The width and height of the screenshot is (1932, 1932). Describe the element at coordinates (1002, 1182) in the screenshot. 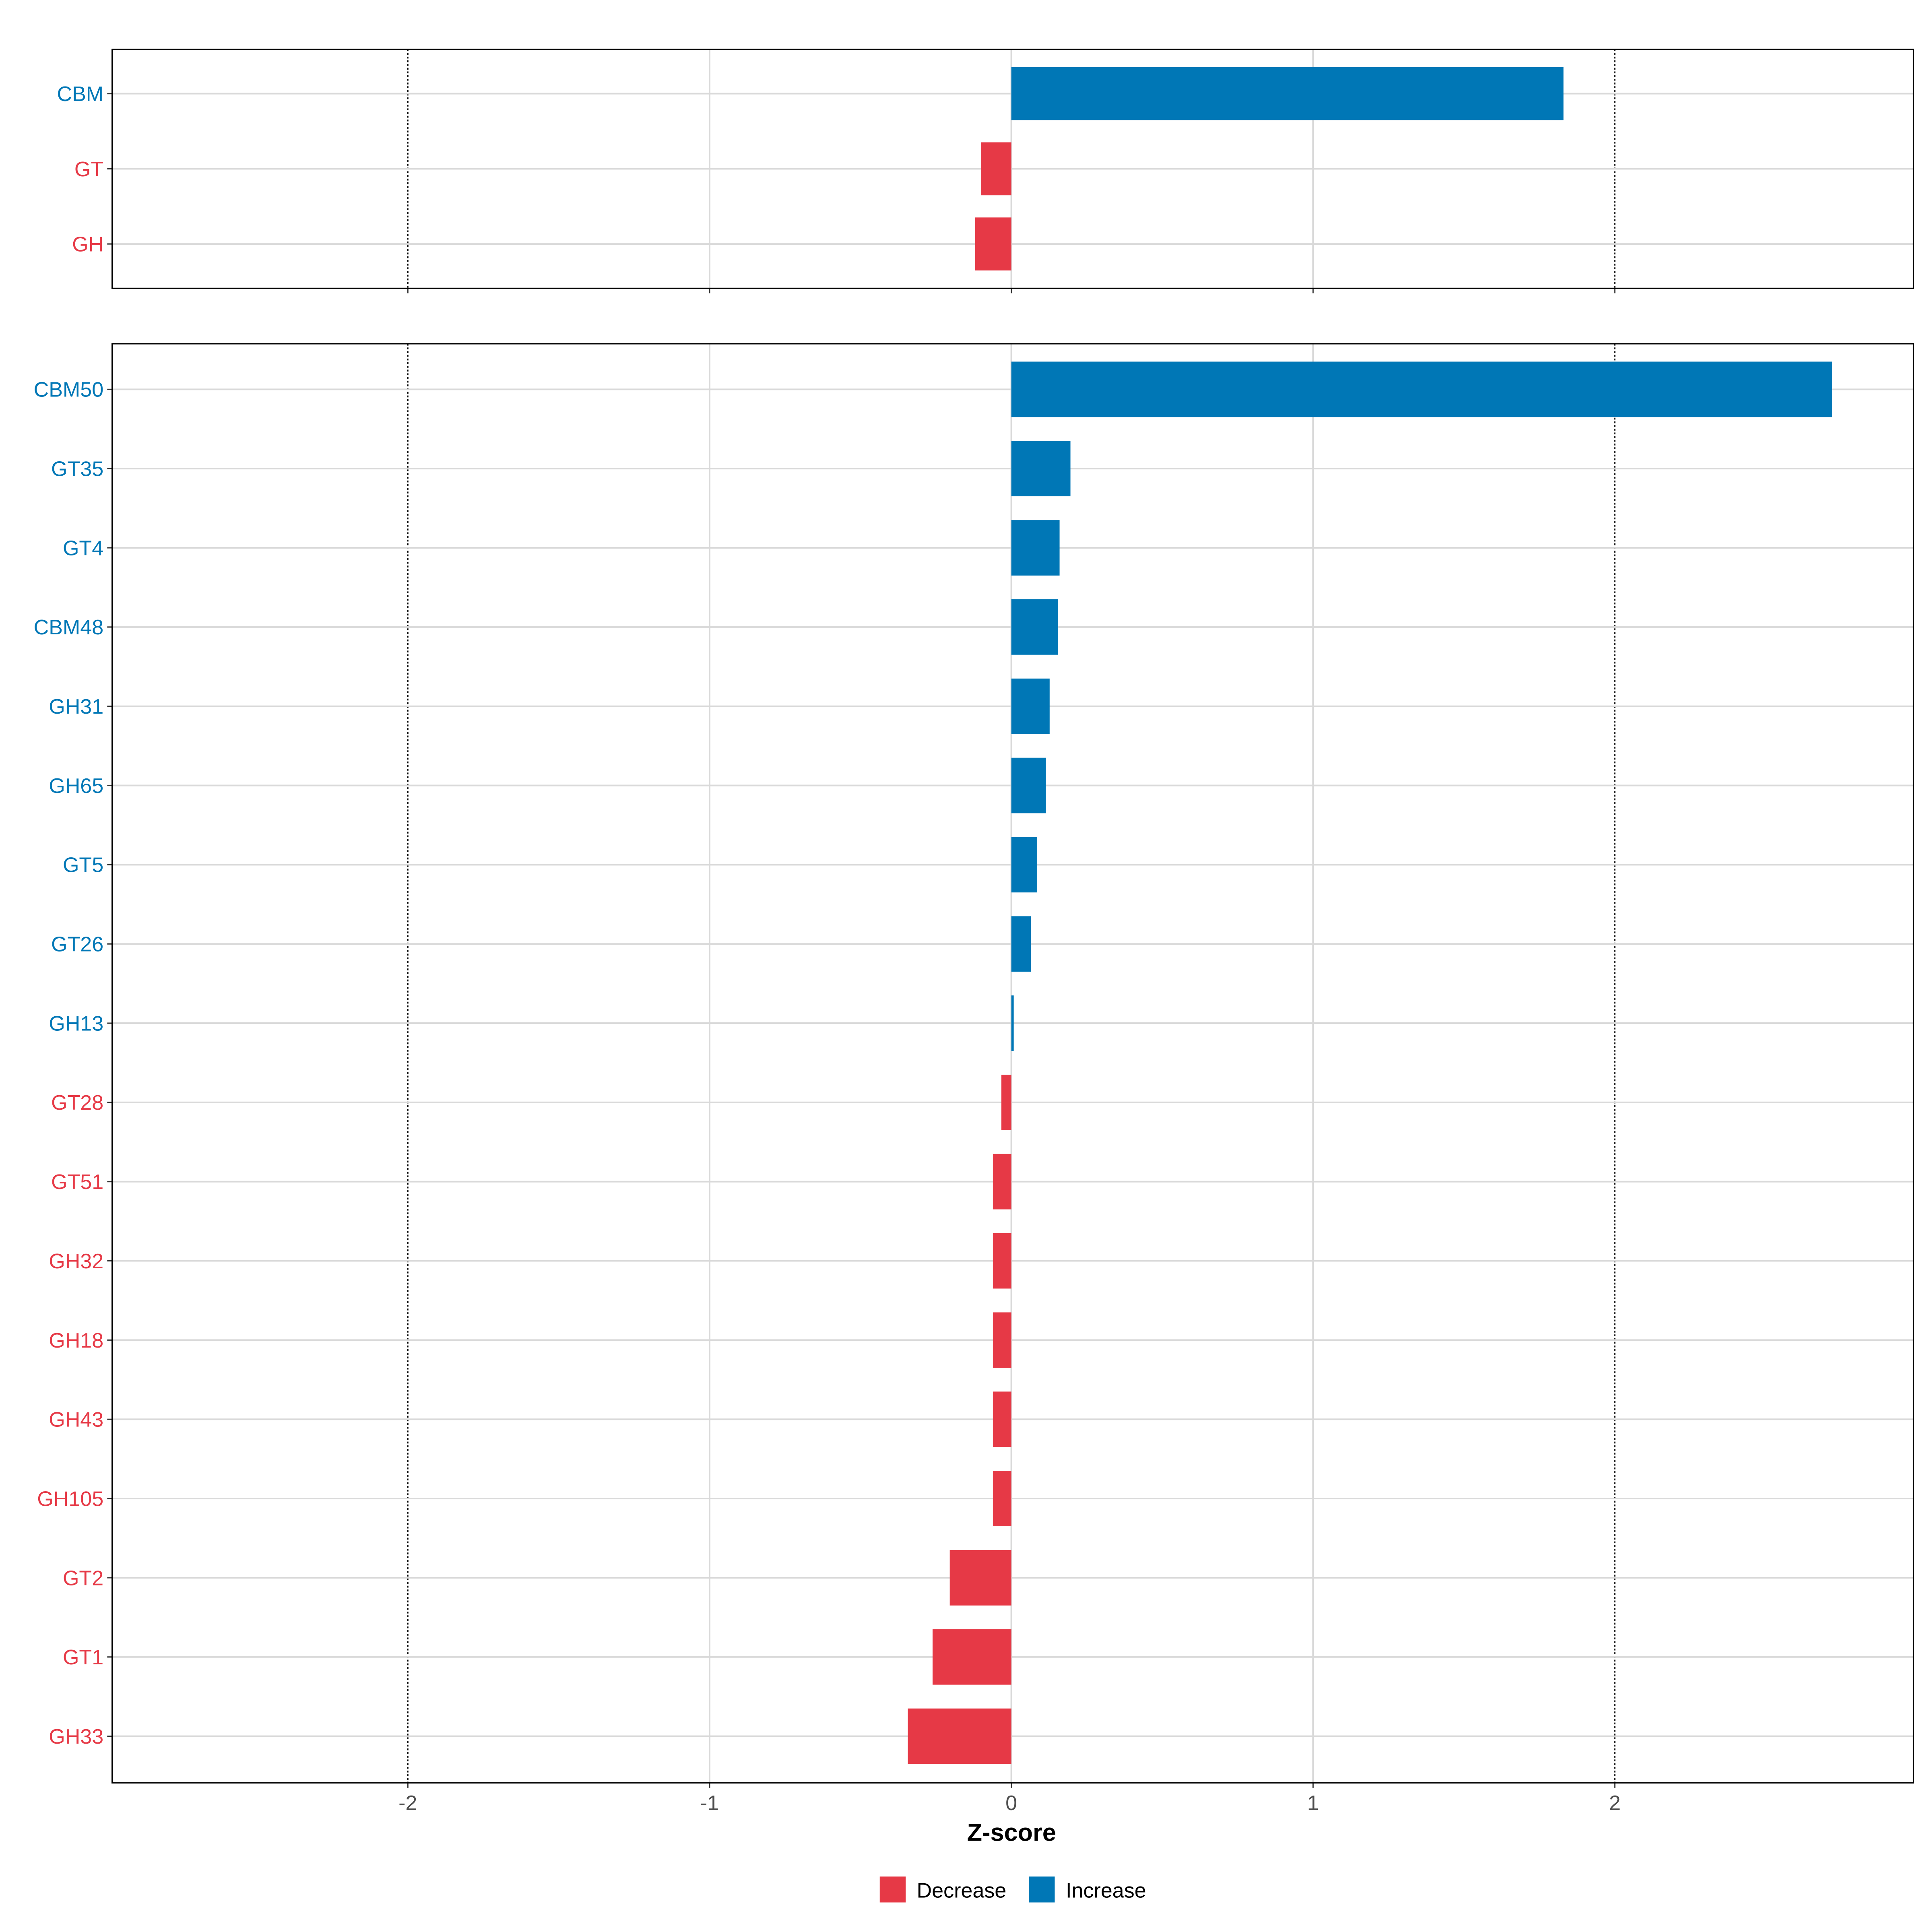

I see `bar-GT51` at that location.